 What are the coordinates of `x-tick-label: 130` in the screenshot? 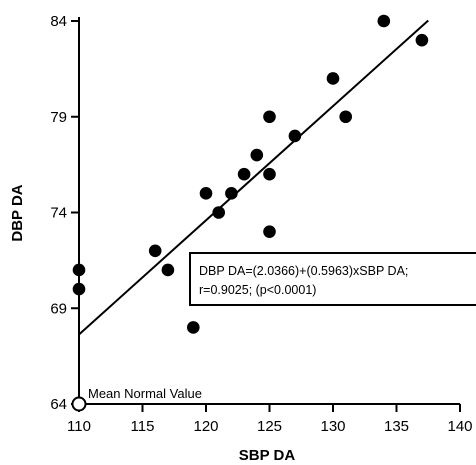 It's located at (332, 426).